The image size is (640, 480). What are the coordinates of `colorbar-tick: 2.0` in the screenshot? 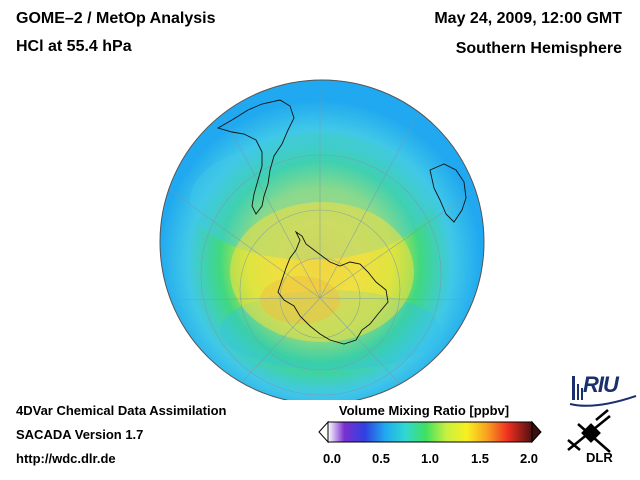 It's located at (529, 458).